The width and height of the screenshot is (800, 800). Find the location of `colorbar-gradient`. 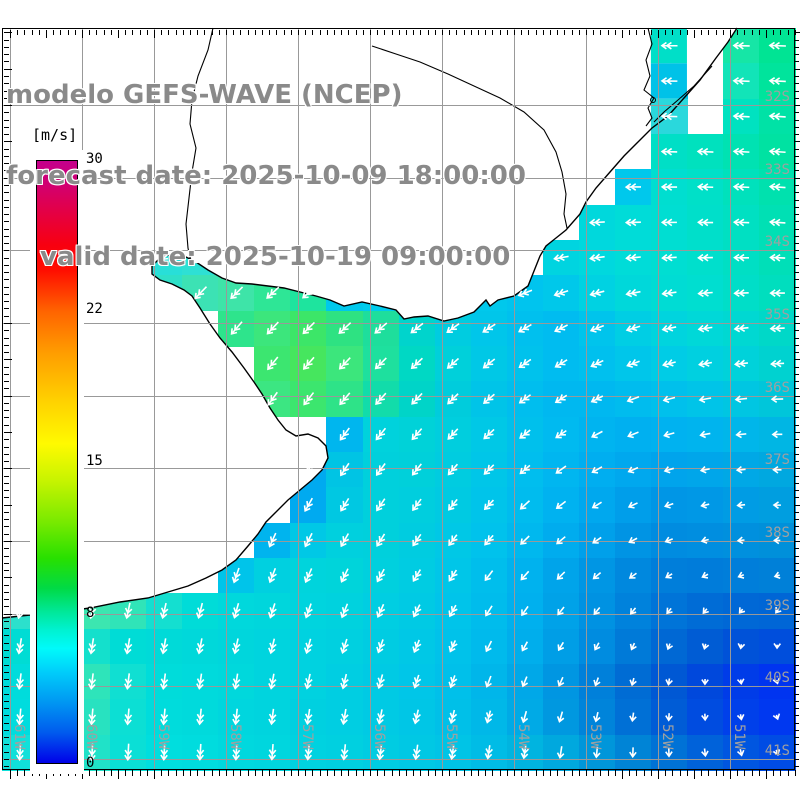

colorbar-gradient is located at coordinates (57, 462).